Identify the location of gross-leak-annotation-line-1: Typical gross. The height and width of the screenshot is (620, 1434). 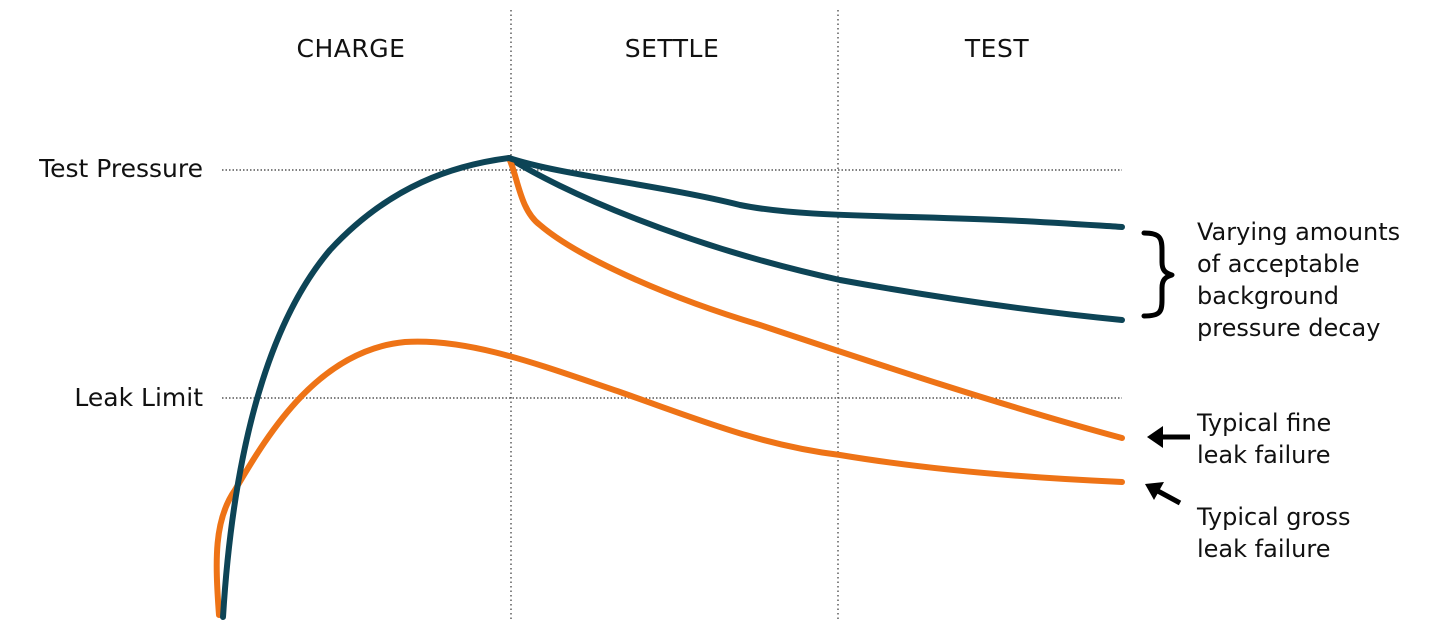
(1273, 517).